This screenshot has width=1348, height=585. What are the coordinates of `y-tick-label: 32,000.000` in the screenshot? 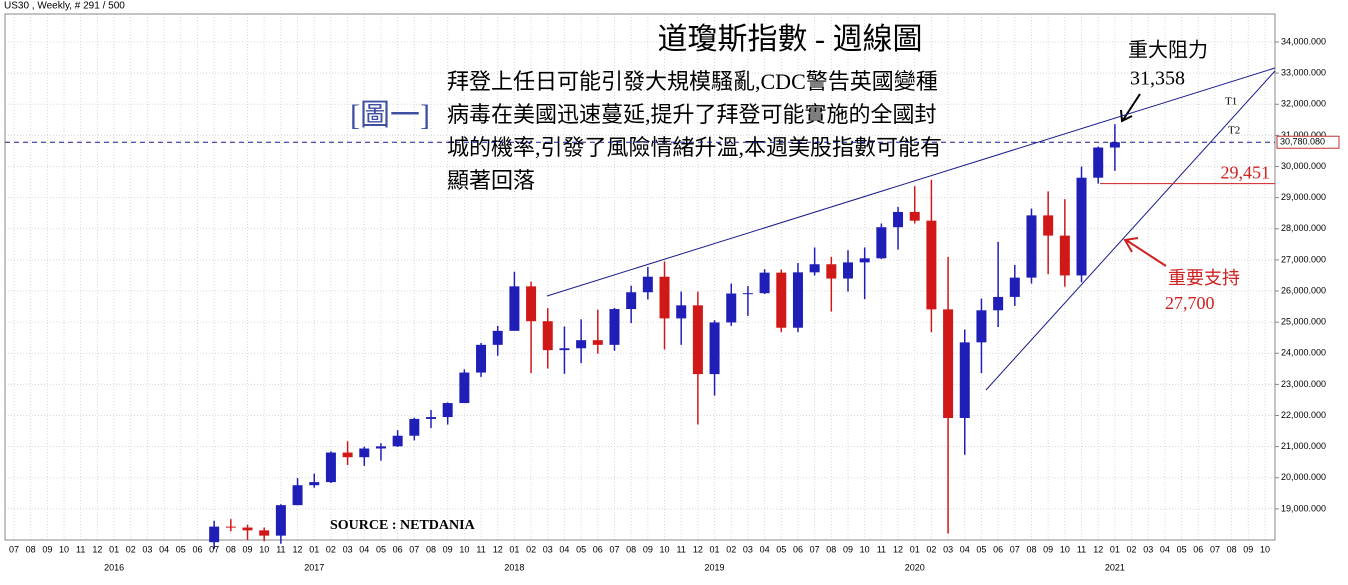 It's located at (1303, 104).